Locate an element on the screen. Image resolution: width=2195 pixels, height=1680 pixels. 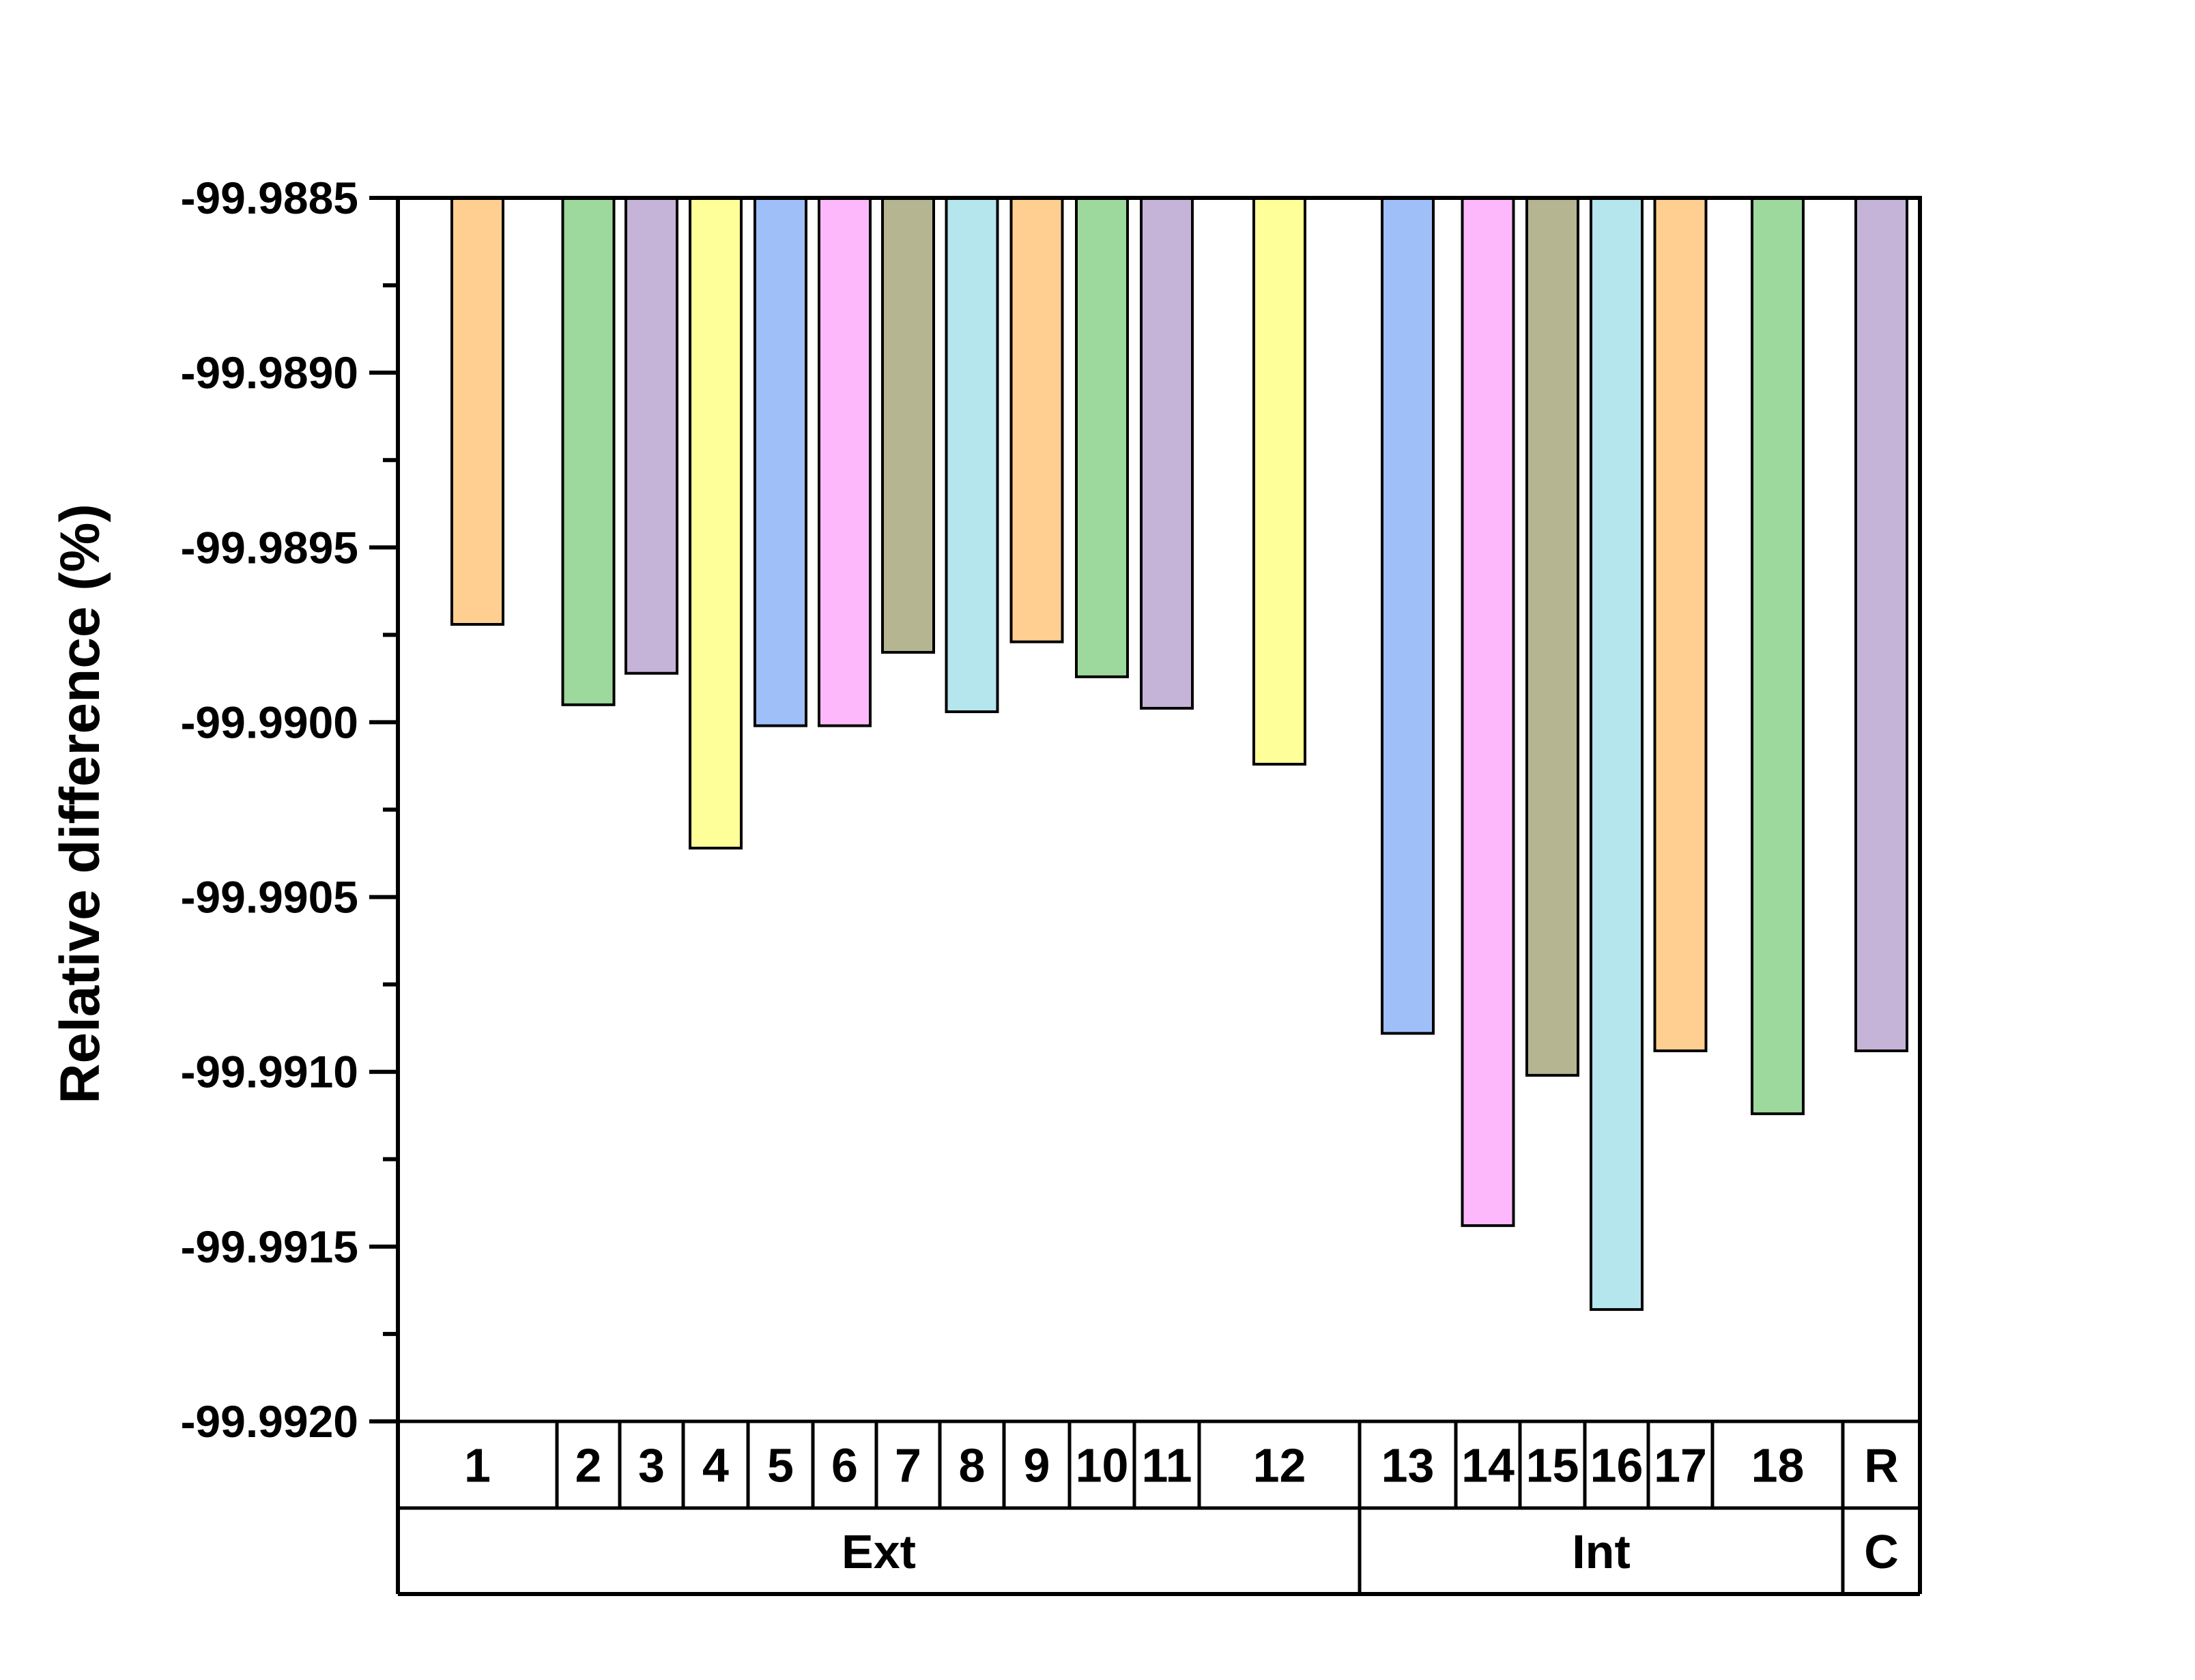
category-label-15: 15 is located at coordinates (1552, 1466).